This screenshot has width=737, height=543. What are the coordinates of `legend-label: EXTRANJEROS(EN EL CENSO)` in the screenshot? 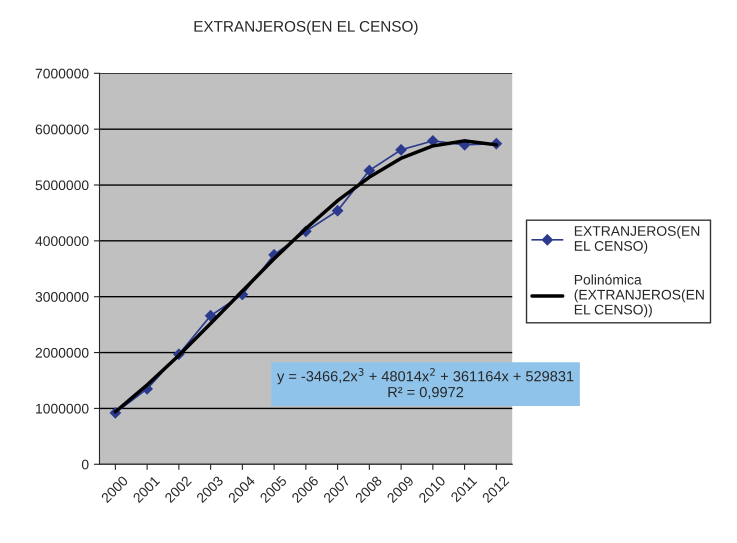 It's located at (637, 240).